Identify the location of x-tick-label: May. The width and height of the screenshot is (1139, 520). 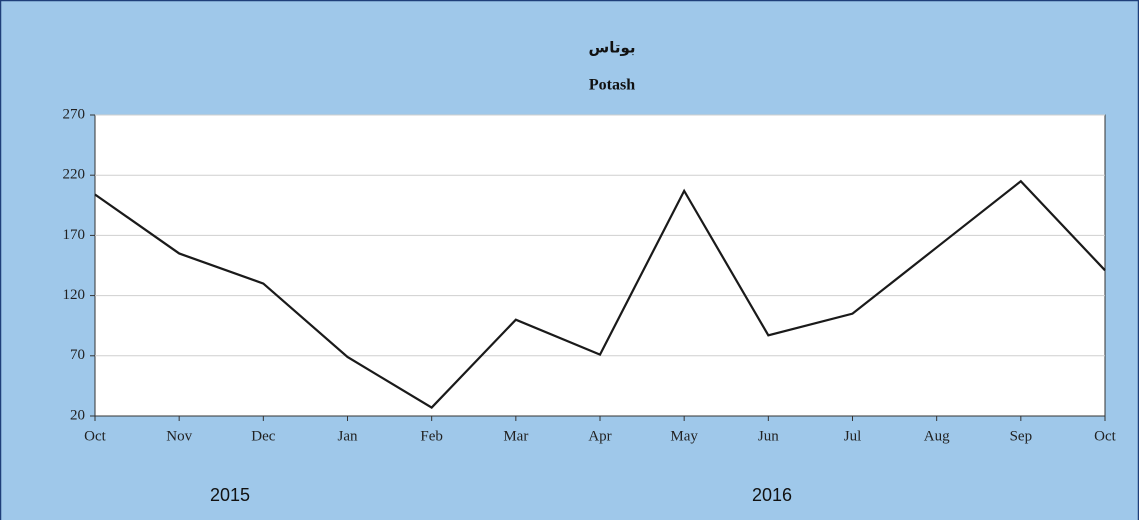
(684, 436).